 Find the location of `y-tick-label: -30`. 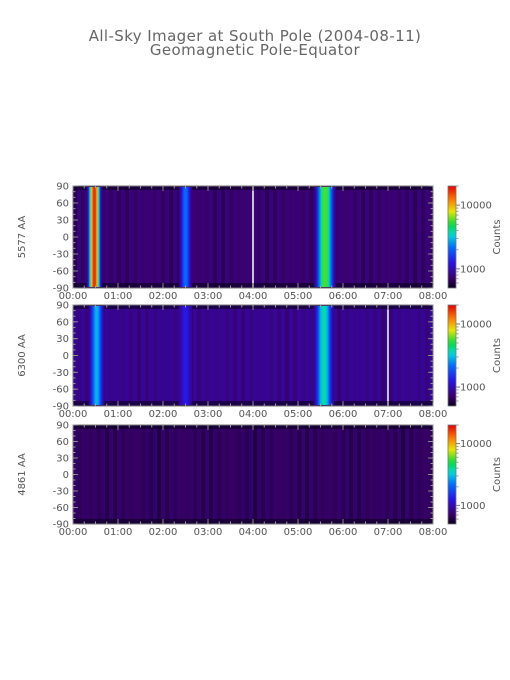

y-tick-label: -30 is located at coordinates (61, 255).